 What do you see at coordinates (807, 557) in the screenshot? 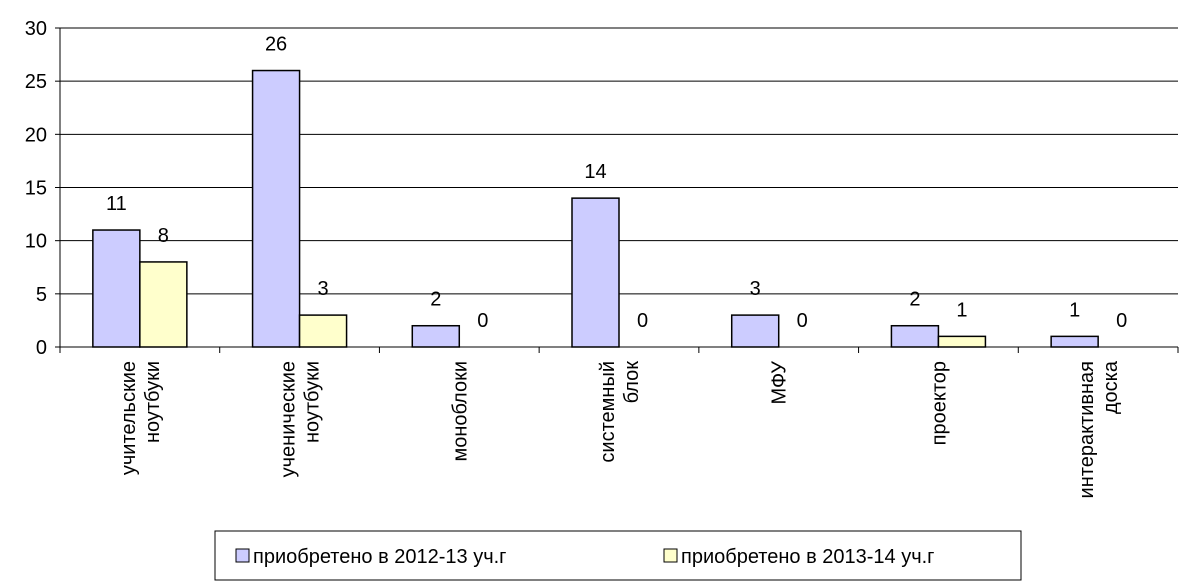
I see `legend-label: приобретено в 2013-14 уч.г` at bounding box center [807, 557].